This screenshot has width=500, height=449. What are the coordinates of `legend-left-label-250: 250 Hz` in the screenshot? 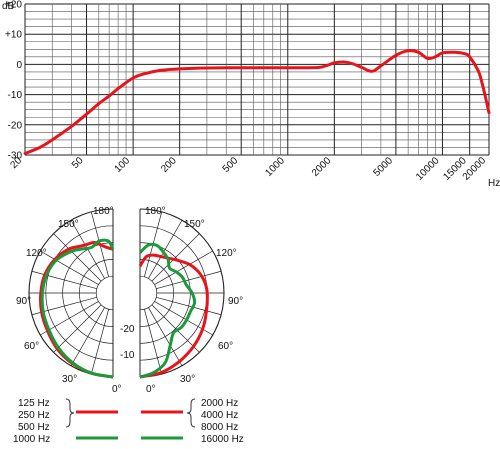 It's located at (34, 415).